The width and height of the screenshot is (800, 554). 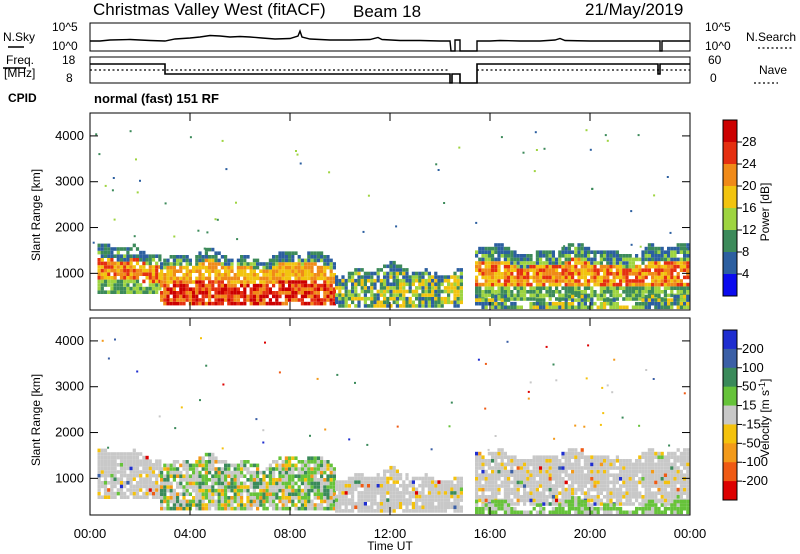 I want to click on x-tick-label: 16:00, so click(x=490, y=533).